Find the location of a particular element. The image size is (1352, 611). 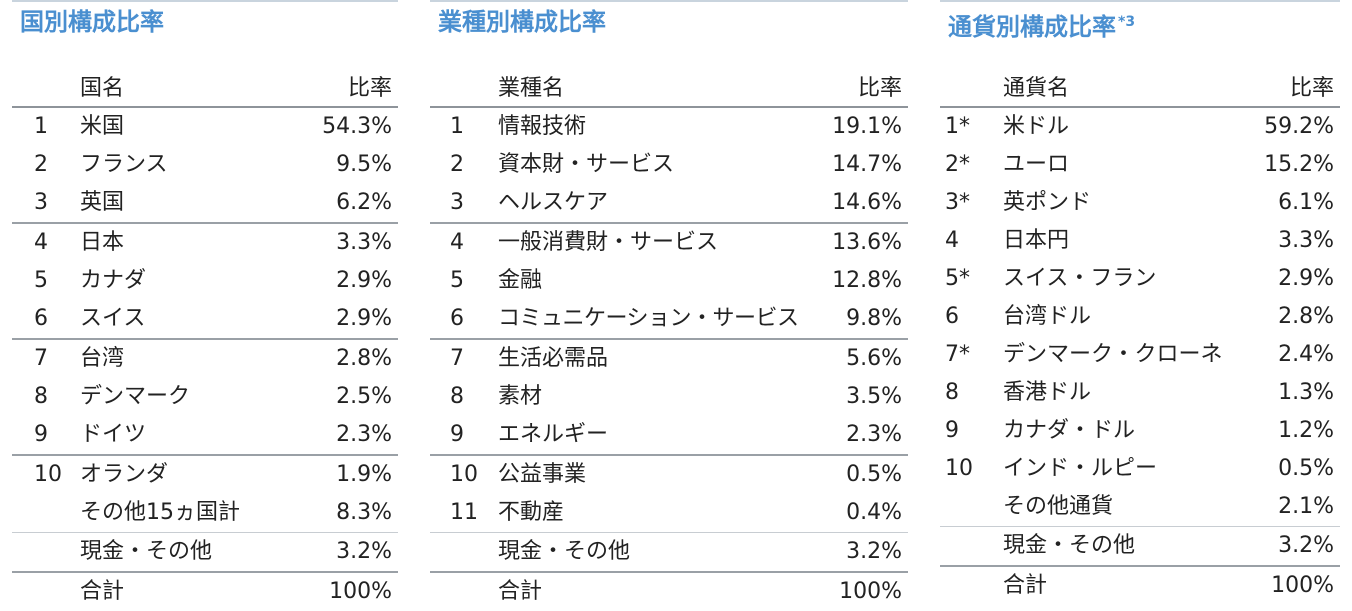

row-ratio: 2.1% is located at coordinates (1306, 506).